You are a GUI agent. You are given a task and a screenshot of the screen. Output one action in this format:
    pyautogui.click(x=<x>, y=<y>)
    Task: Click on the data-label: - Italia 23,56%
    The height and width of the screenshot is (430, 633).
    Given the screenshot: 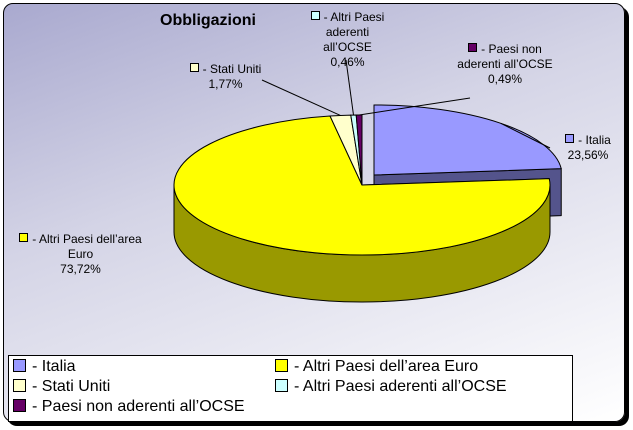 What is the action you would take?
    pyautogui.click(x=588, y=148)
    